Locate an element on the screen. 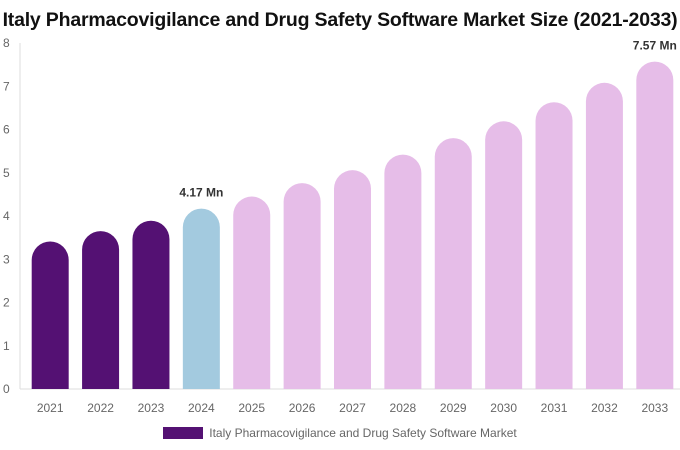  legend-swatch is located at coordinates (183, 433).